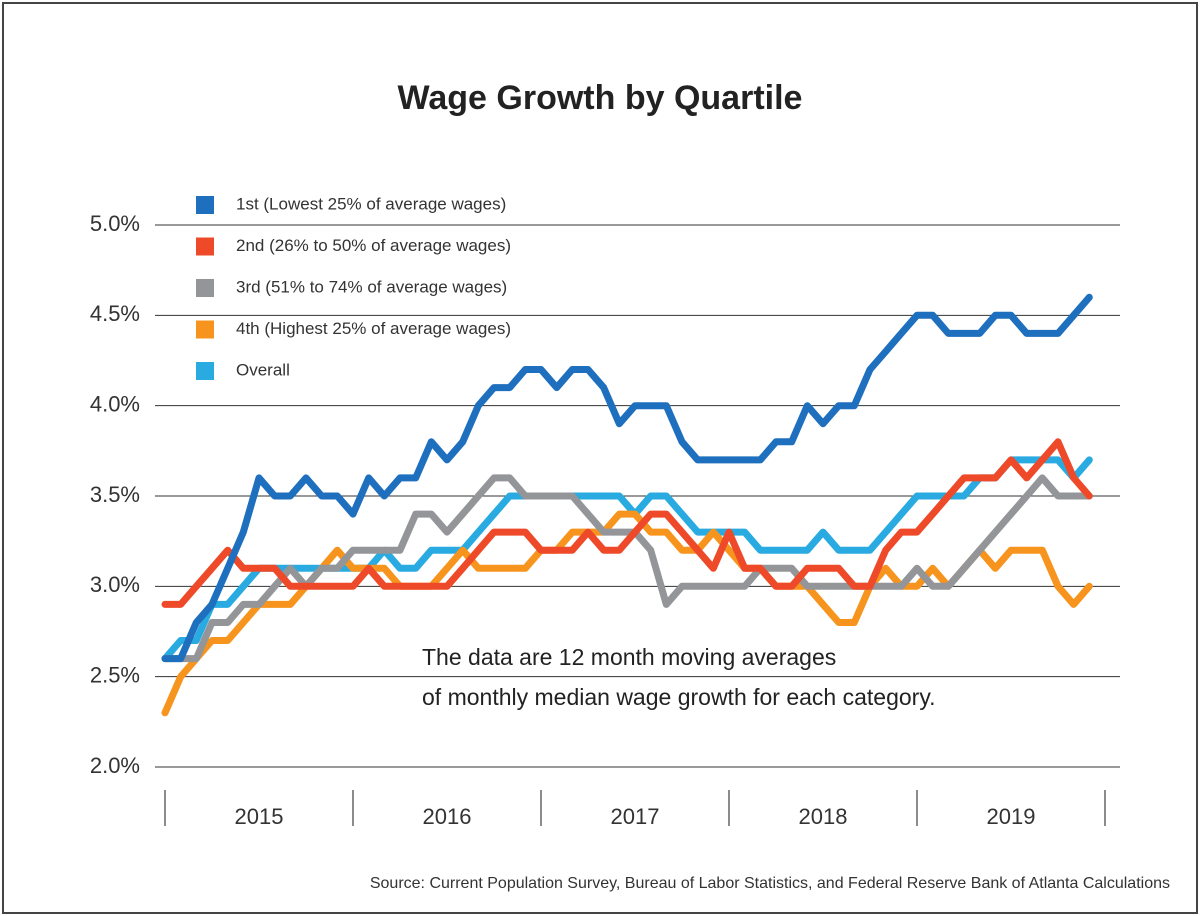  What do you see at coordinates (447, 816) in the screenshot?
I see `x-tick-label: 2016` at bounding box center [447, 816].